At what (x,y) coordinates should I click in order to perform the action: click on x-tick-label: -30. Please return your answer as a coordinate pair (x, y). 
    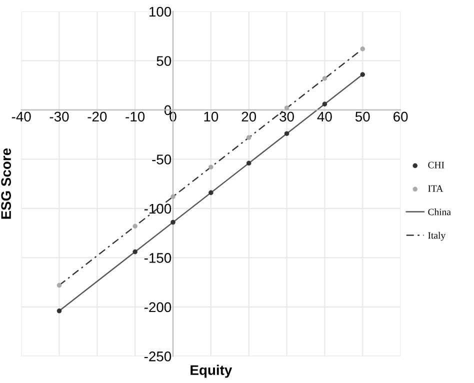
    Looking at the image, I should click on (59, 117).